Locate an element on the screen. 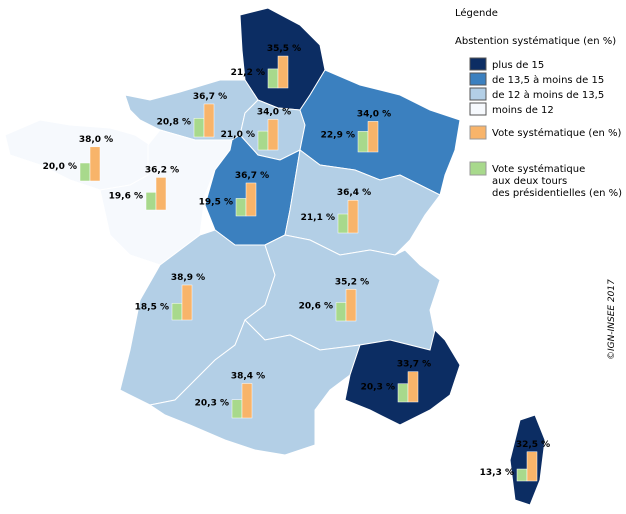  credit: ©IGN-INSEE 2017 is located at coordinates (612, 319).